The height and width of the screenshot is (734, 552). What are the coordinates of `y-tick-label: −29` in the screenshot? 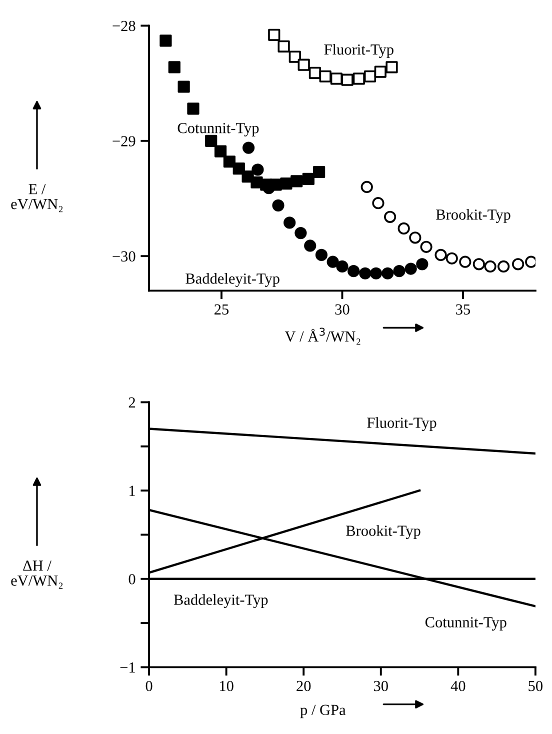 It's located at (124, 141).